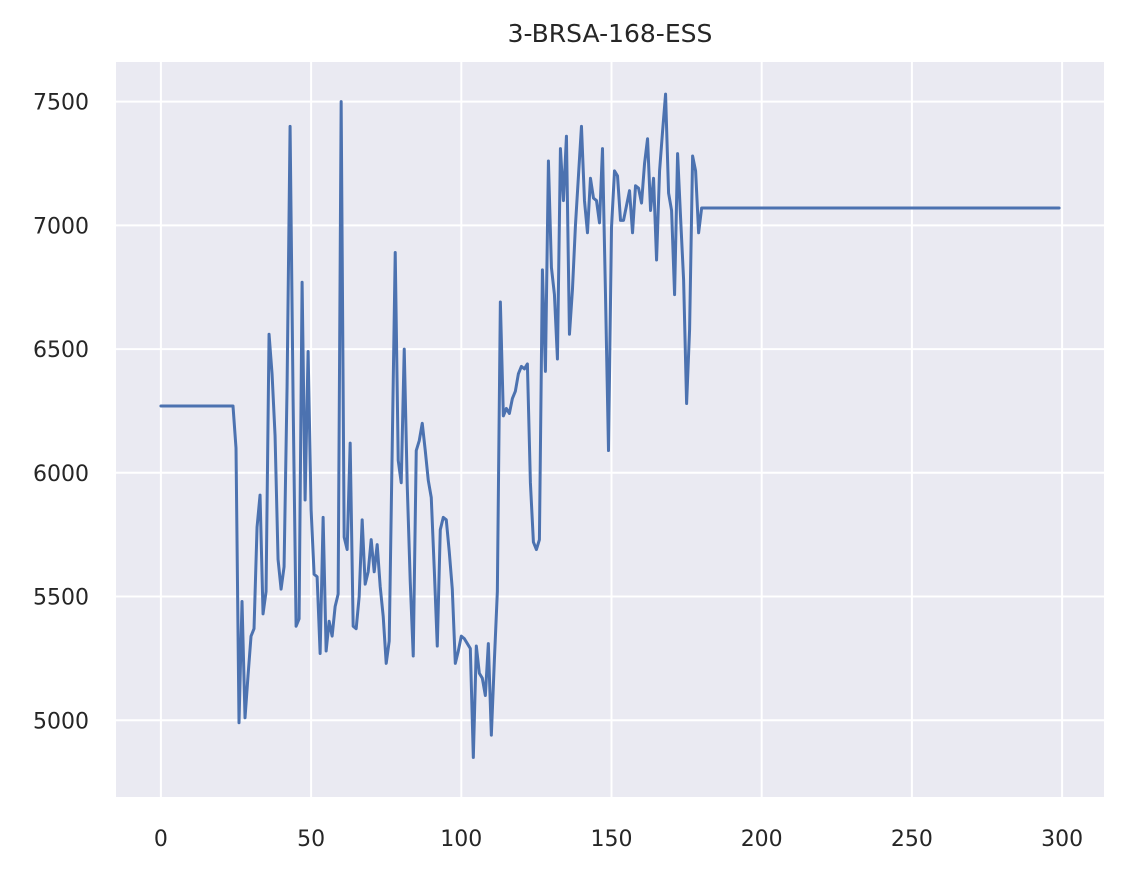 This screenshot has width=1126, height=875. I want to click on y-tick-label: 7500, so click(61, 103).